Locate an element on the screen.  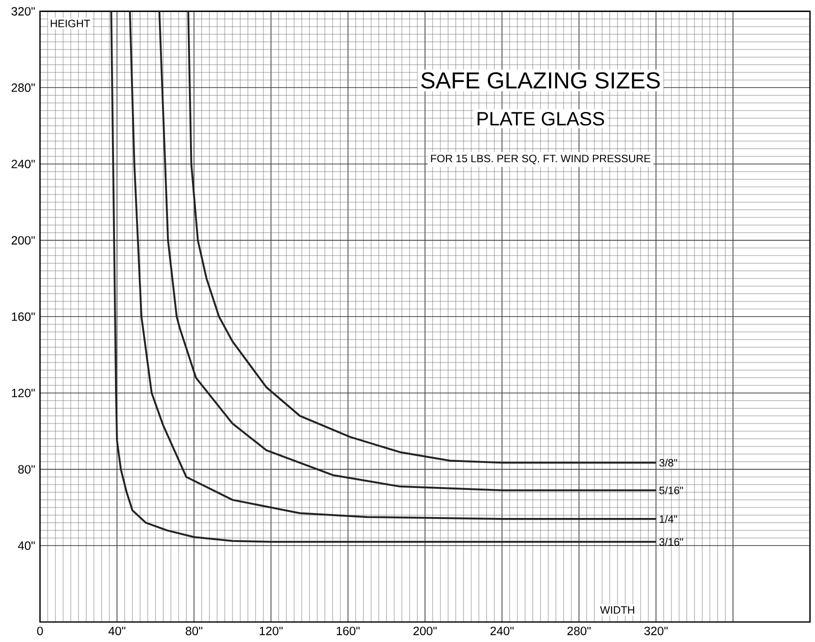
x-tick-label: 40" is located at coordinates (117, 631).